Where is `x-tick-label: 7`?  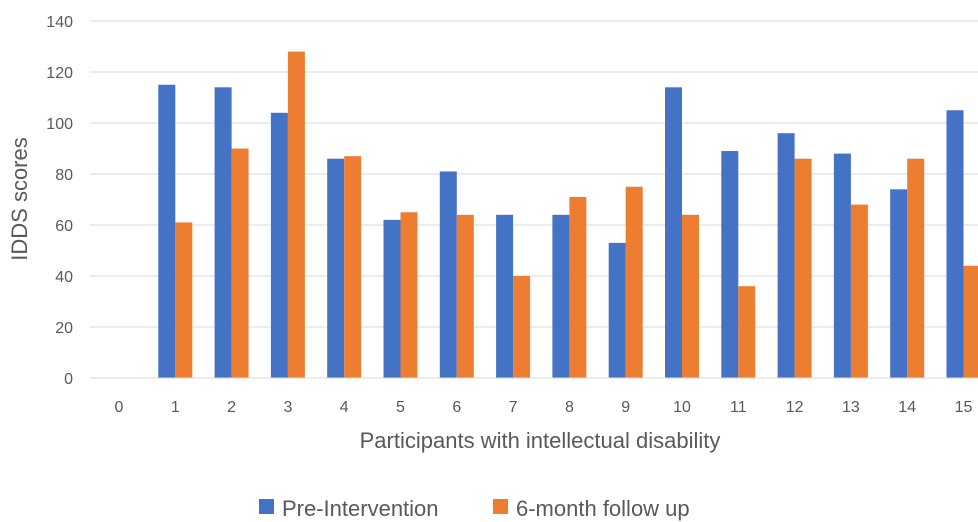 x-tick-label: 7 is located at coordinates (513, 407).